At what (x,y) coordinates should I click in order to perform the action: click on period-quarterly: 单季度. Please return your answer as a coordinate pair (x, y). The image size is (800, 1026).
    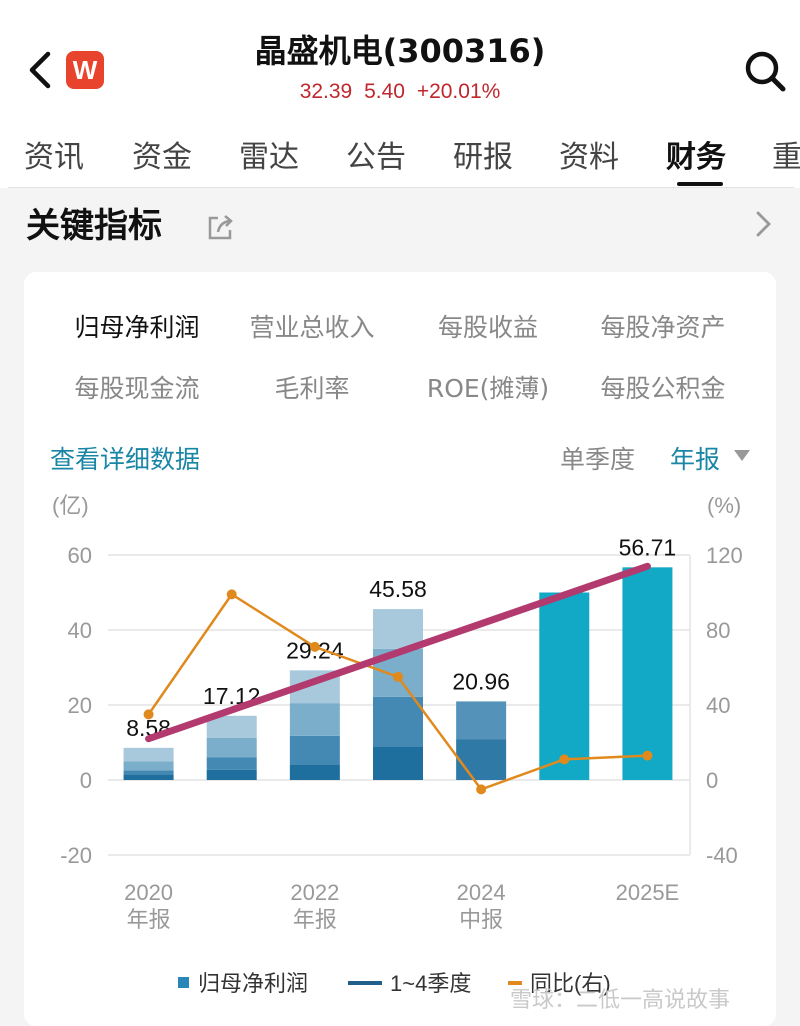
    Looking at the image, I should click on (598, 459).